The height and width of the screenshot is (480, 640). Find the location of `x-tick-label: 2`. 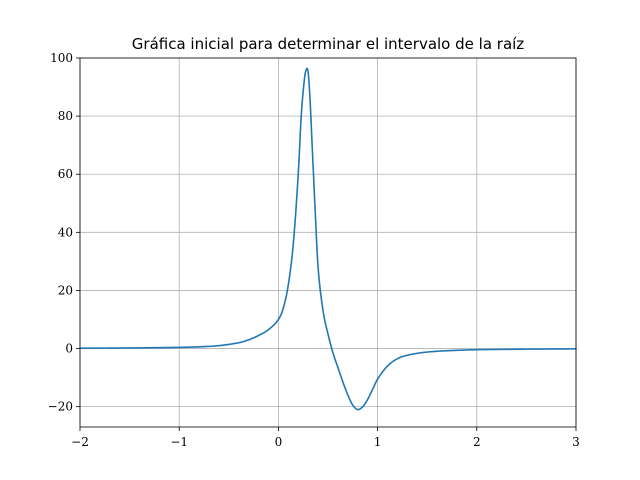

x-tick-label: 2 is located at coordinates (477, 442).